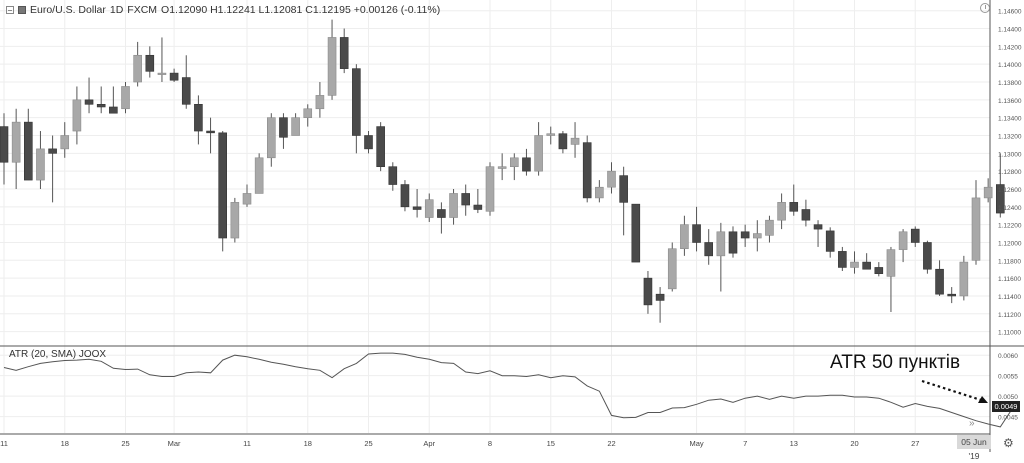 This screenshot has height=463, width=1024. I want to click on time-axis-label: 18, so click(308, 443).